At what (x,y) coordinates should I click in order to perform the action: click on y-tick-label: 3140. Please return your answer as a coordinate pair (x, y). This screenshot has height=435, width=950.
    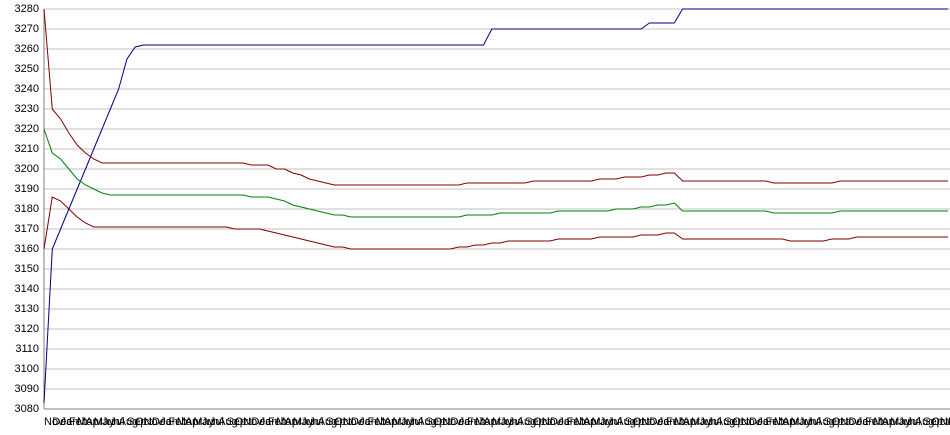
    Looking at the image, I should click on (27, 289).